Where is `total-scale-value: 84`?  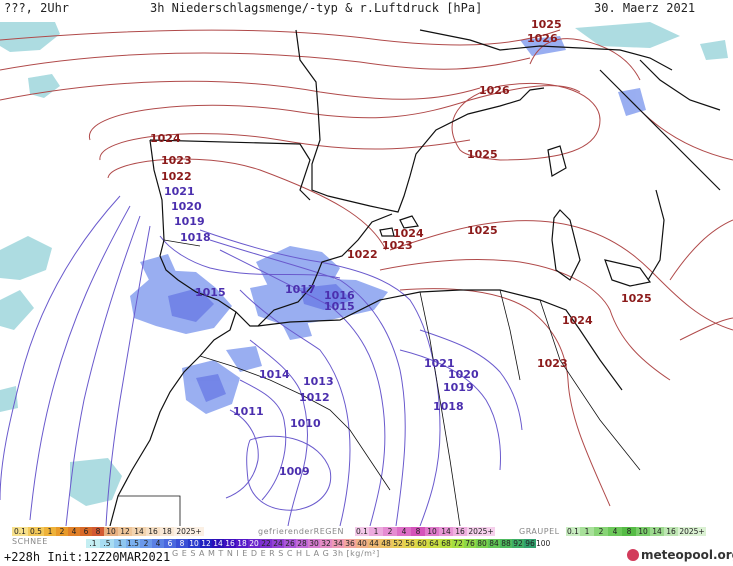
total-scale-value: 84 is located at coordinates (494, 543).